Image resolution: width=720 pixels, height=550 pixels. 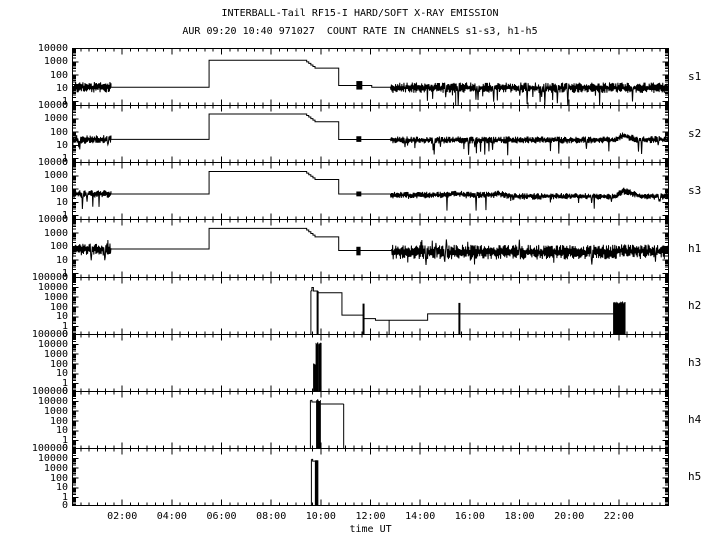 I want to click on x-tick-label: 06:00, so click(x=221, y=516).